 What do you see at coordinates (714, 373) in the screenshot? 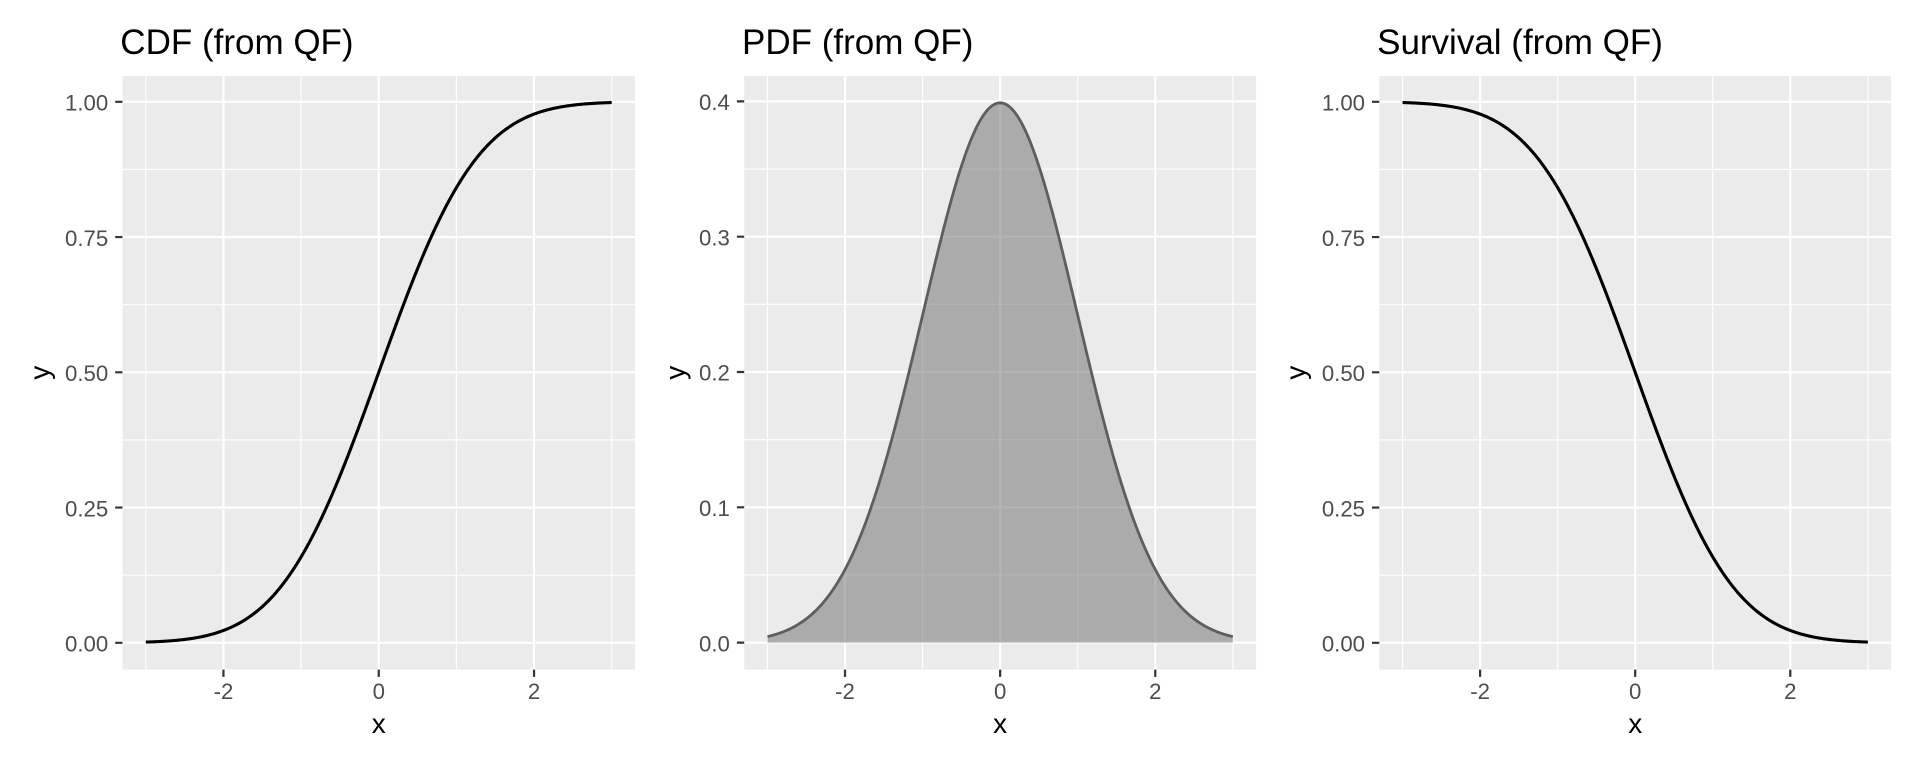
I see `svg-text: 0.2` at bounding box center [714, 373].